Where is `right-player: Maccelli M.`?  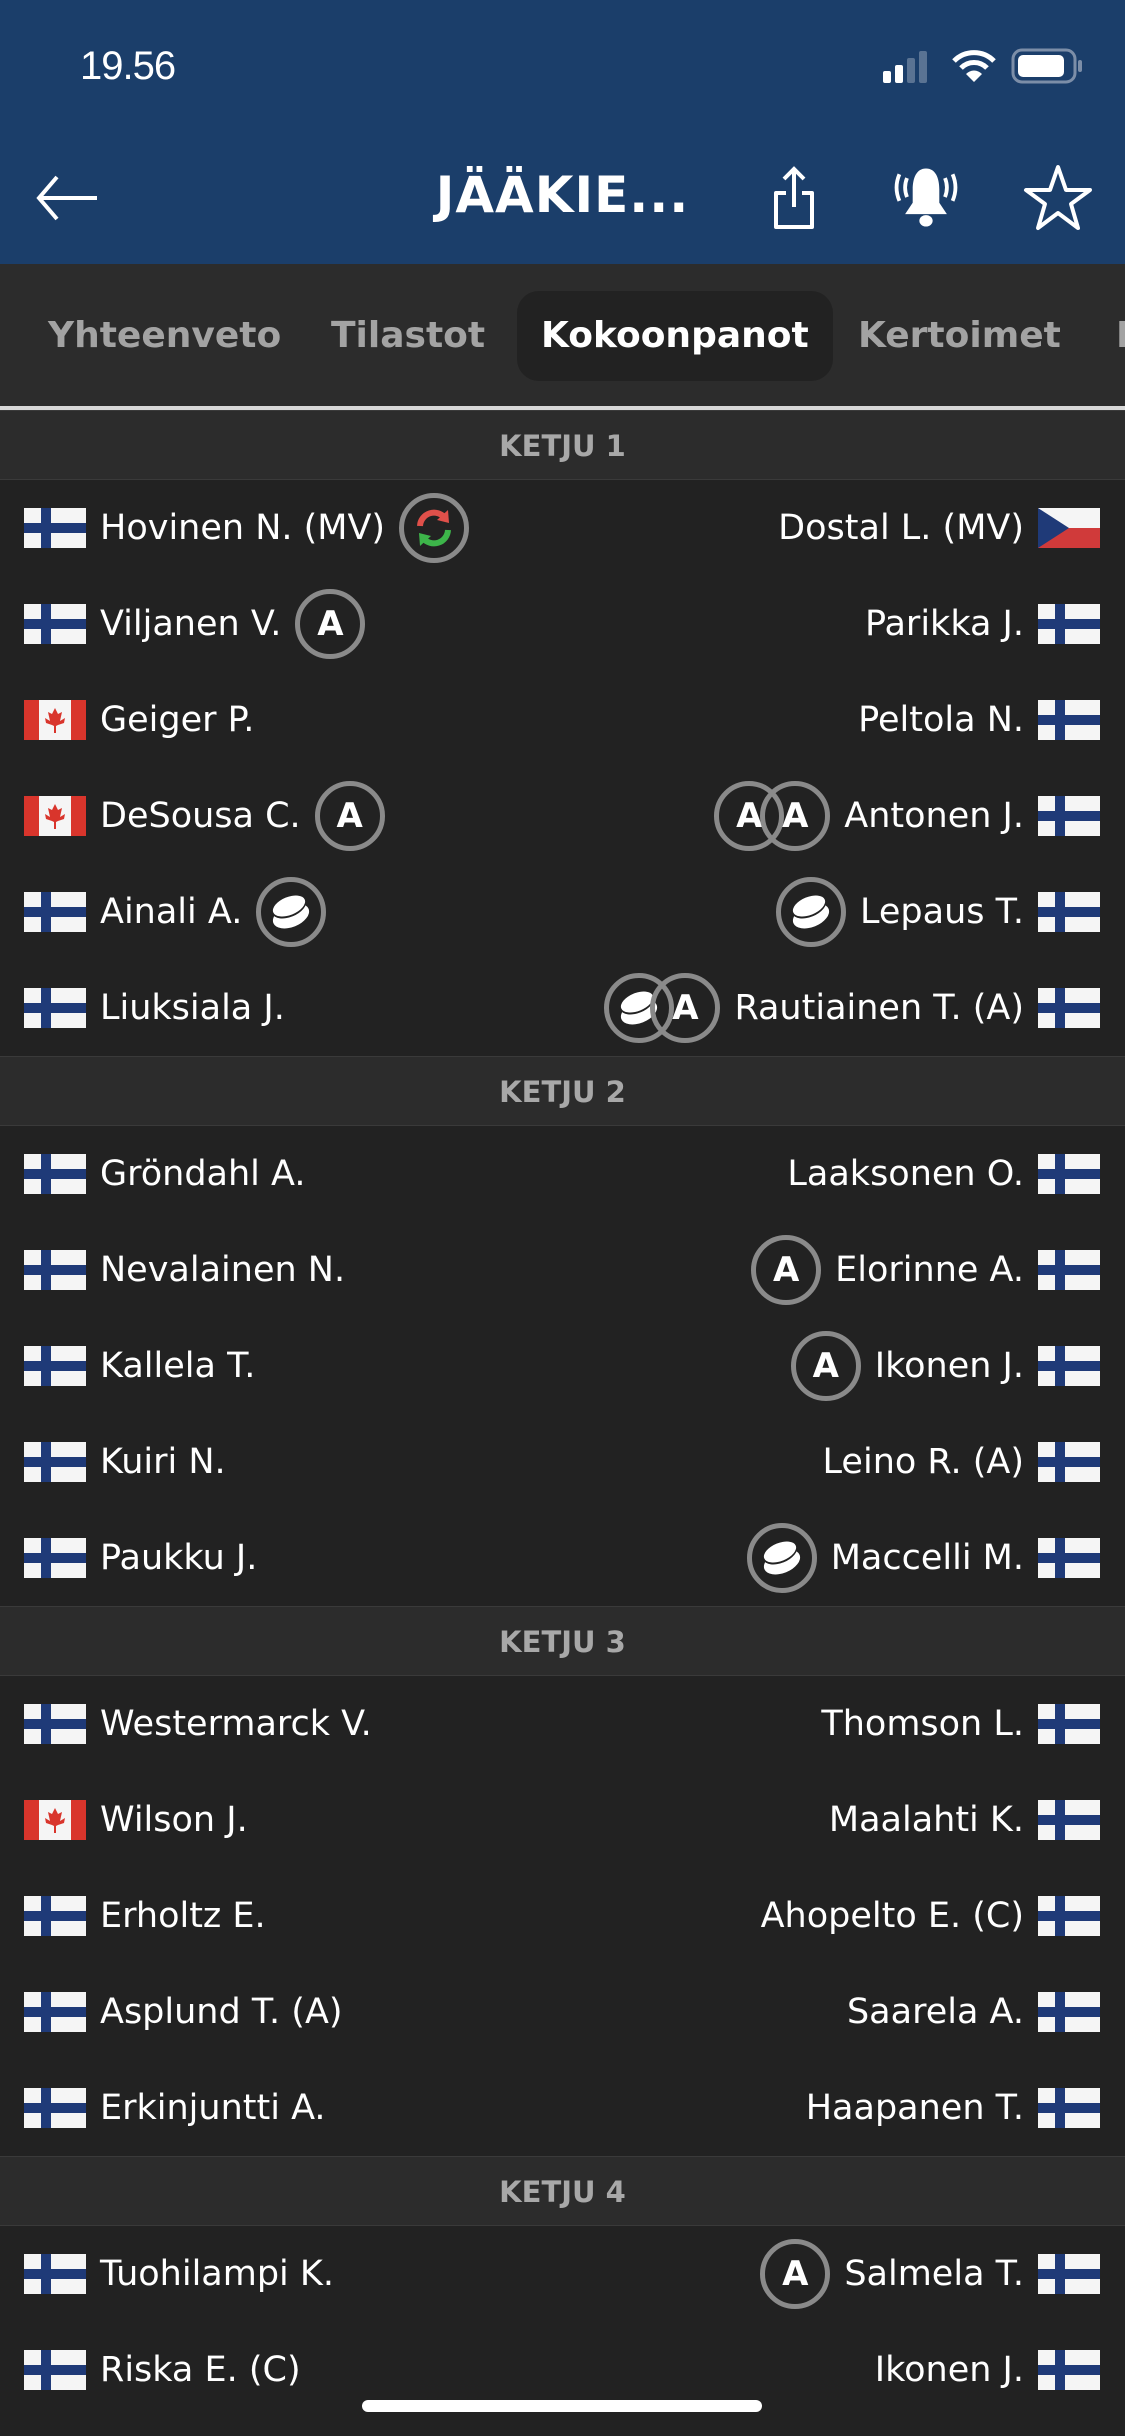
right-player: Maccelli M. is located at coordinates (923, 1558).